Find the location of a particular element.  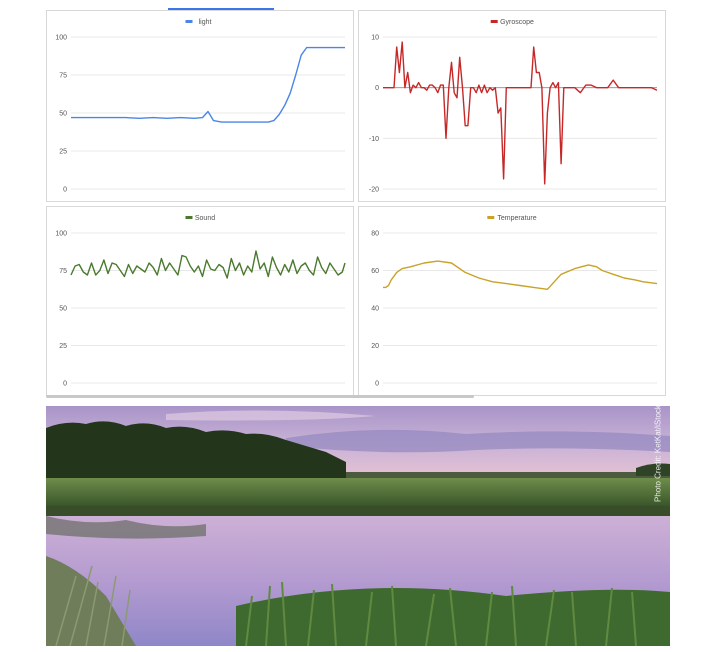

gyroscope-chart-card: Gyroscope -20 -10 0 10 is located at coordinates (512, 106).